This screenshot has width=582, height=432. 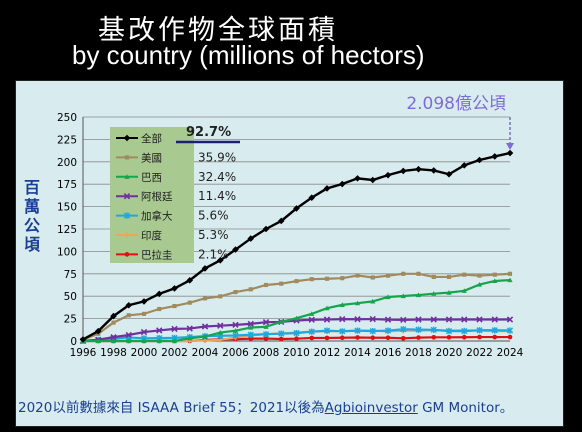 I want to click on y-tick-label: 250, so click(x=67, y=118).